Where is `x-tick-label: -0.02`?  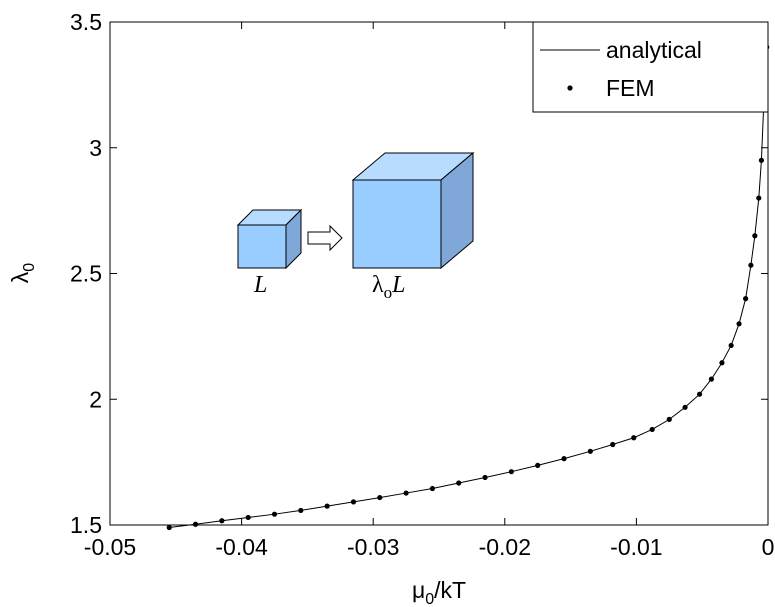
x-tick-label: -0.02 is located at coordinates (505, 547).